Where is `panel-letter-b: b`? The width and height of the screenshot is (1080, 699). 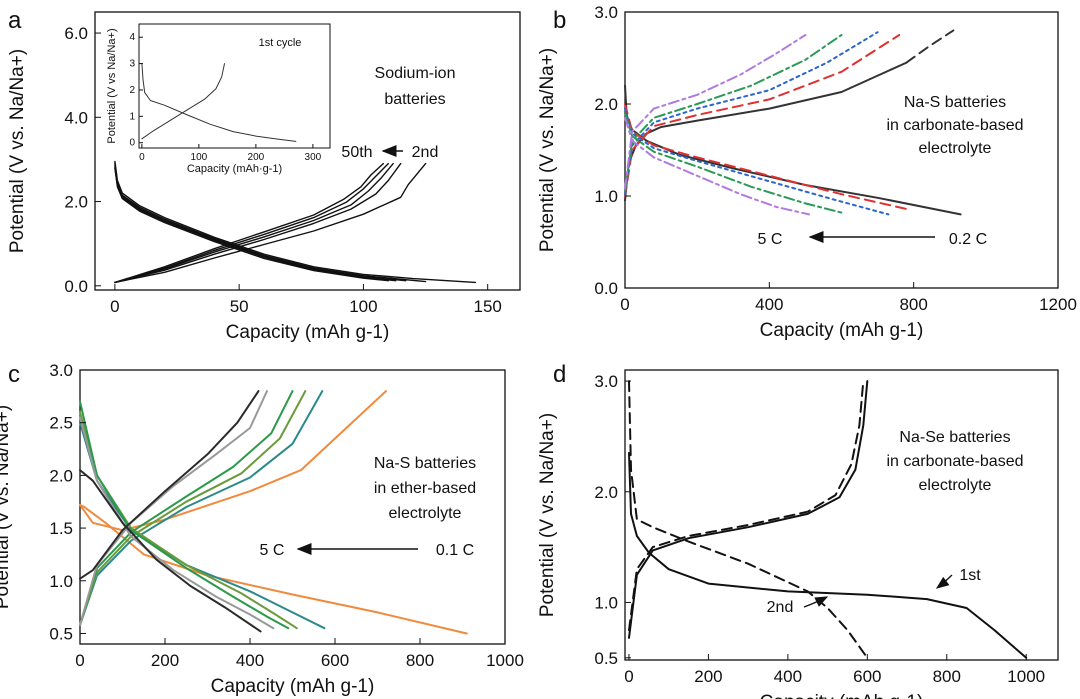
panel-letter-b: b is located at coordinates (559, 20).